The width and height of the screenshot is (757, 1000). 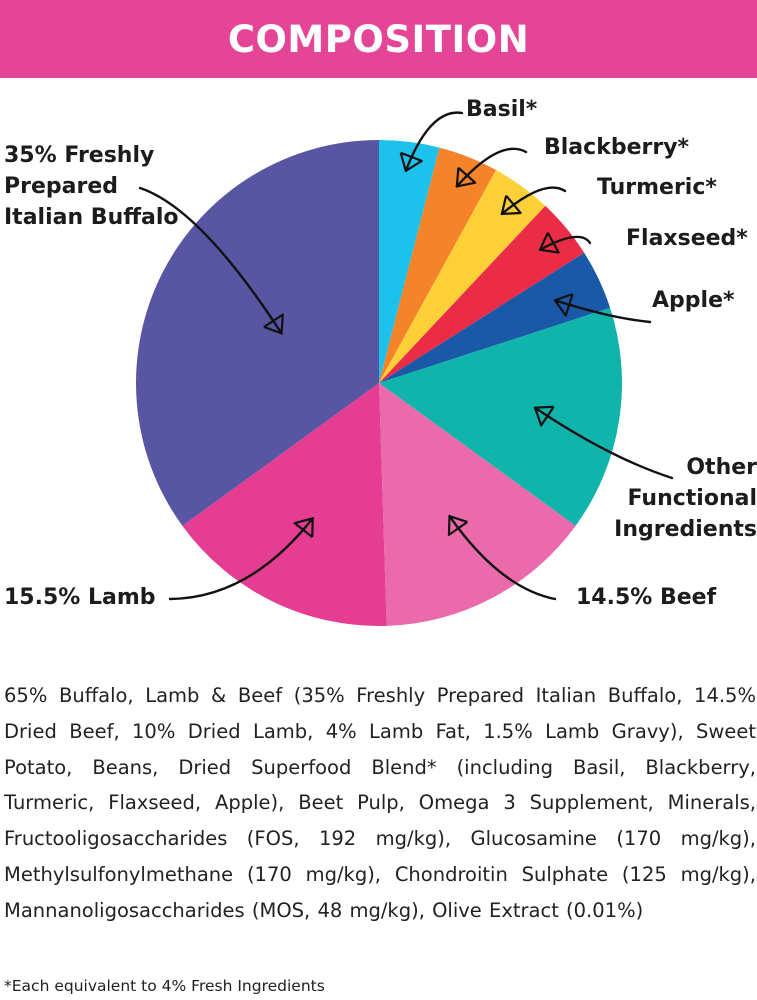 What do you see at coordinates (693, 300) in the screenshot?
I see `slice-label-apple: Apple*` at bounding box center [693, 300].